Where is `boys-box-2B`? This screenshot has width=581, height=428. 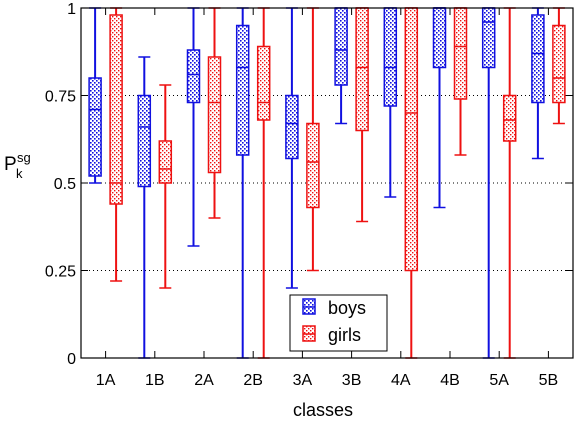
boys-box-2B is located at coordinates (242, 183).